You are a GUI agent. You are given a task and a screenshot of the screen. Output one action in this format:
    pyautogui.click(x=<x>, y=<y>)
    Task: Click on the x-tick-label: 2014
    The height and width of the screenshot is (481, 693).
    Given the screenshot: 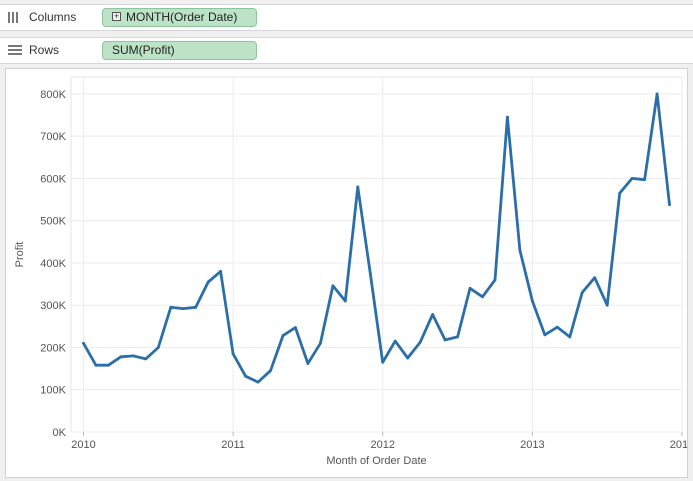 What is the action you would take?
    pyautogui.click(x=678, y=445)
    